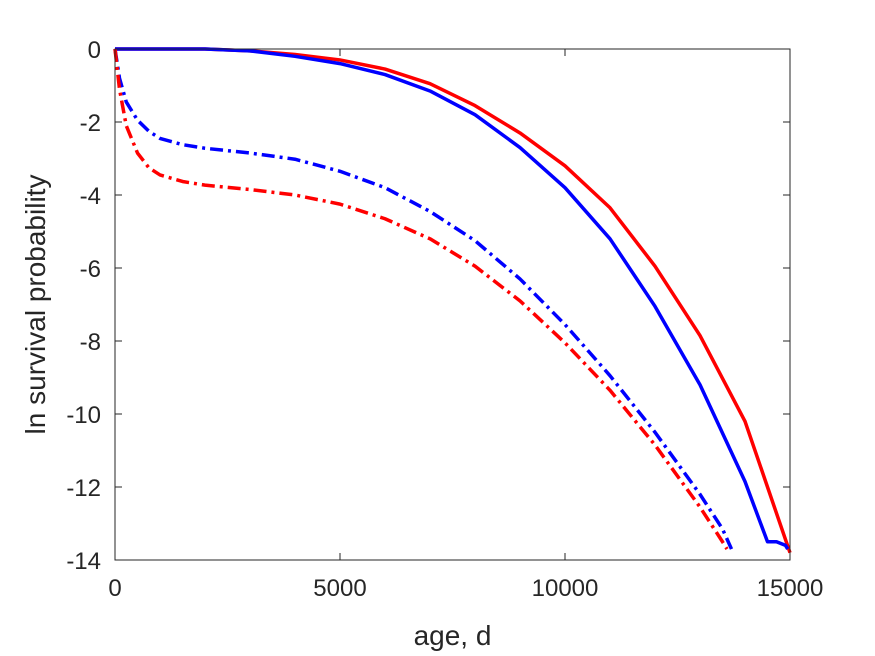 This screenshot has width=875, height=656. I want to click on y-tick-label: -2, so click(90, 123).